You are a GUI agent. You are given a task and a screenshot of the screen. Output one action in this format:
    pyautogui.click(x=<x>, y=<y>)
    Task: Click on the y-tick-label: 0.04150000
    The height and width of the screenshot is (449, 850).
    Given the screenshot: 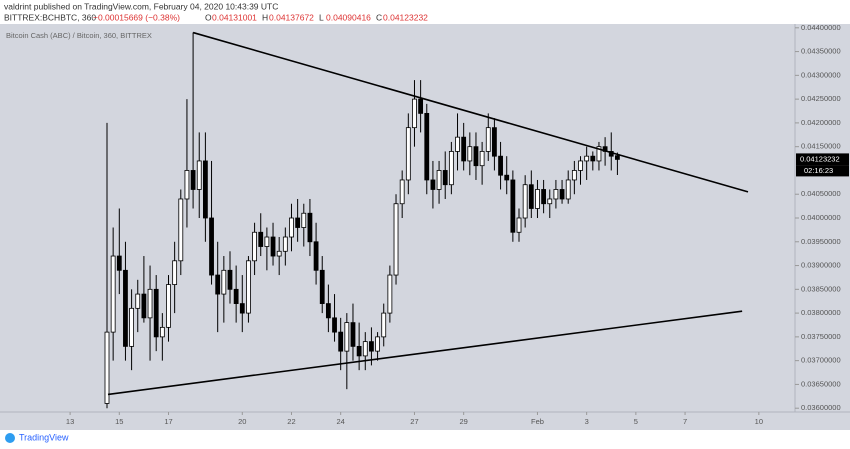 What is the action you would take?
    pyautogui.click(x=821, y=146)
    